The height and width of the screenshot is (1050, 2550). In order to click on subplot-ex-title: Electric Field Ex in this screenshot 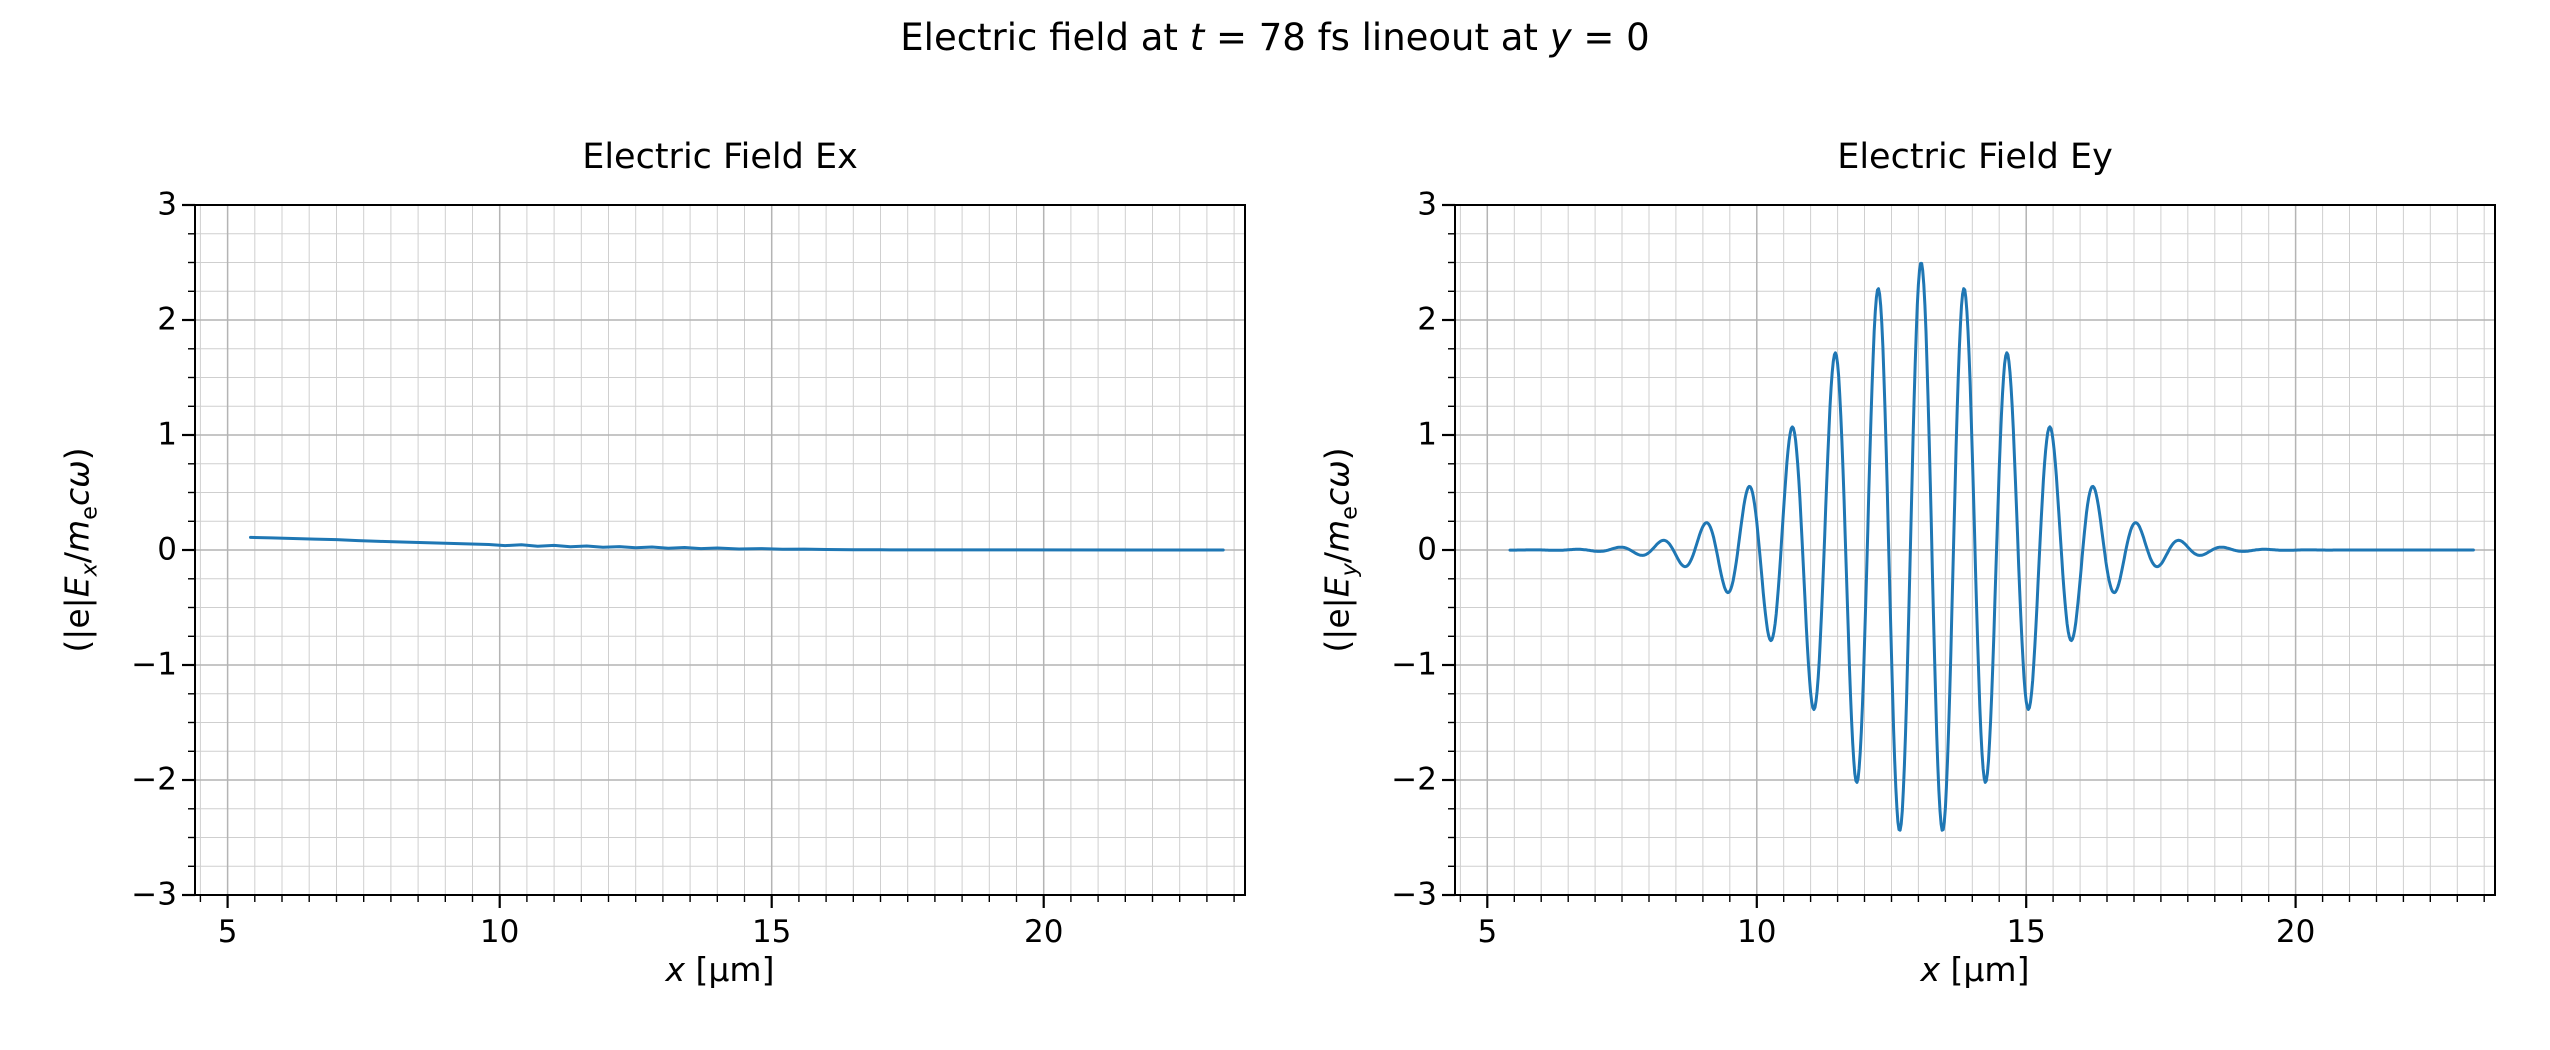, I will do `click(720, 157)`.